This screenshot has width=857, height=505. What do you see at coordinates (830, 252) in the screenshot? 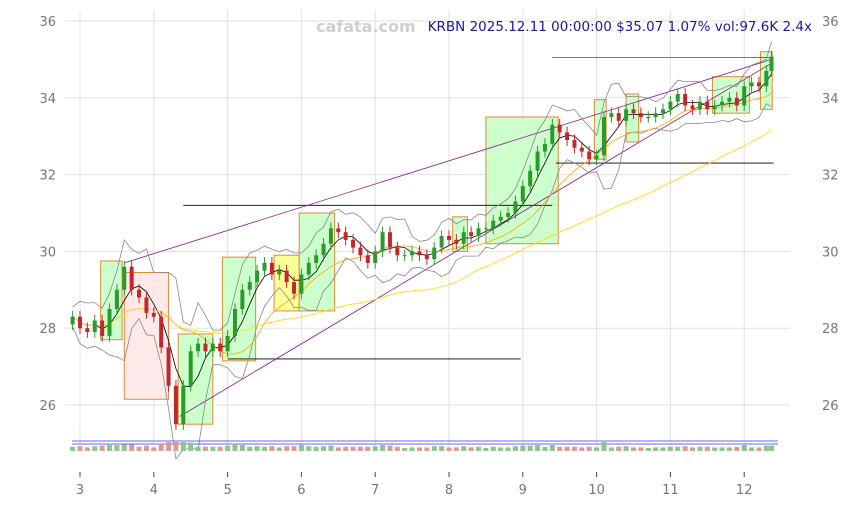
I see `y-tick-label-right: 30` at bounding box center [830, 252].